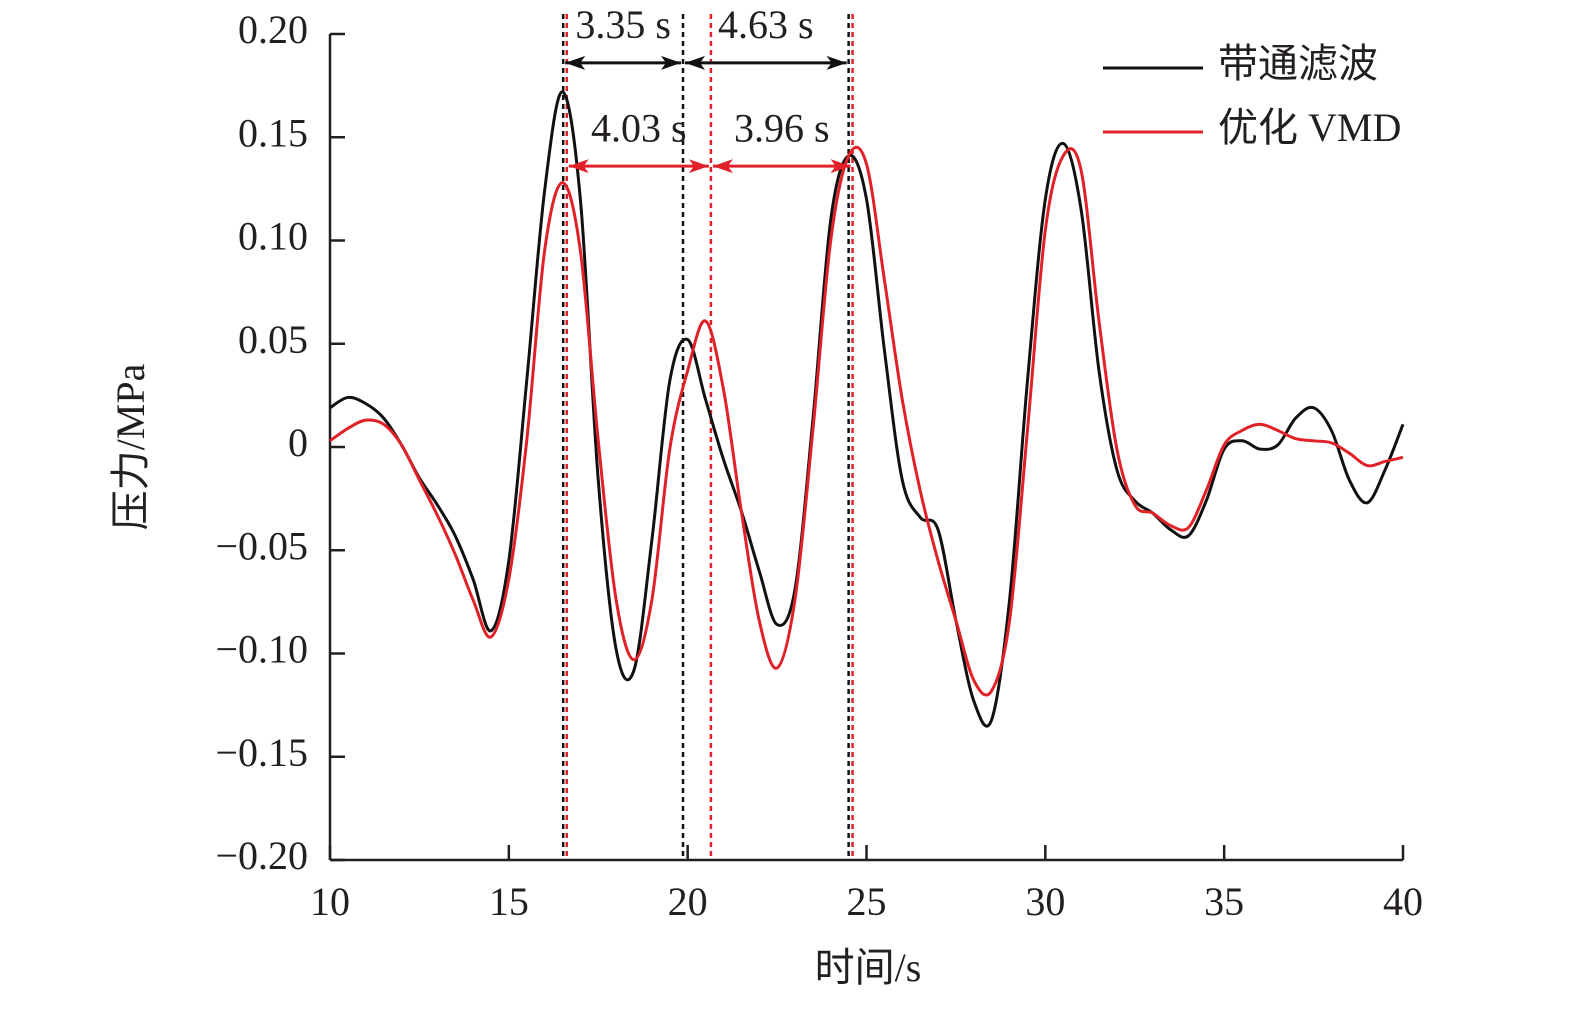 The image size is (1575, 1016). What do you see at coordinates (1224, 901) in the screenshot?
I see `x-tick-label: 35` at bounding box center [1224, 901].